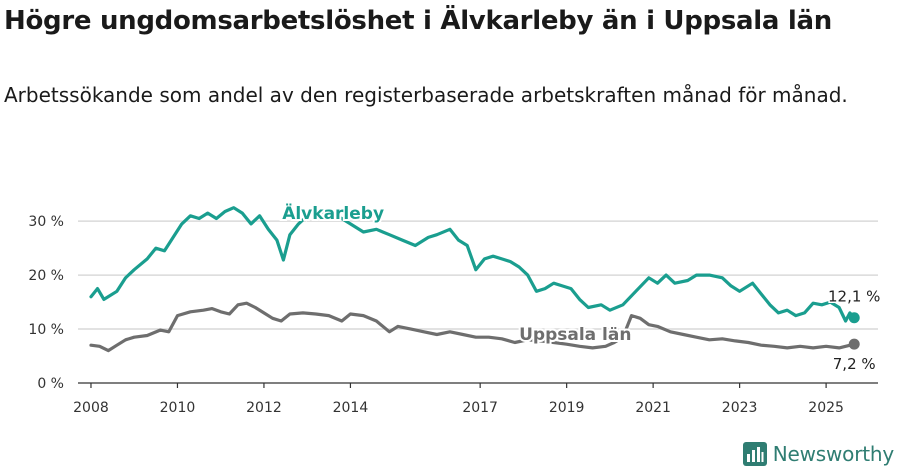 This screenshot has height=474, width=900. Describe the element at coordinates (854, 297) in the screenshot. I see `data-label: 12,1 %` at that location.